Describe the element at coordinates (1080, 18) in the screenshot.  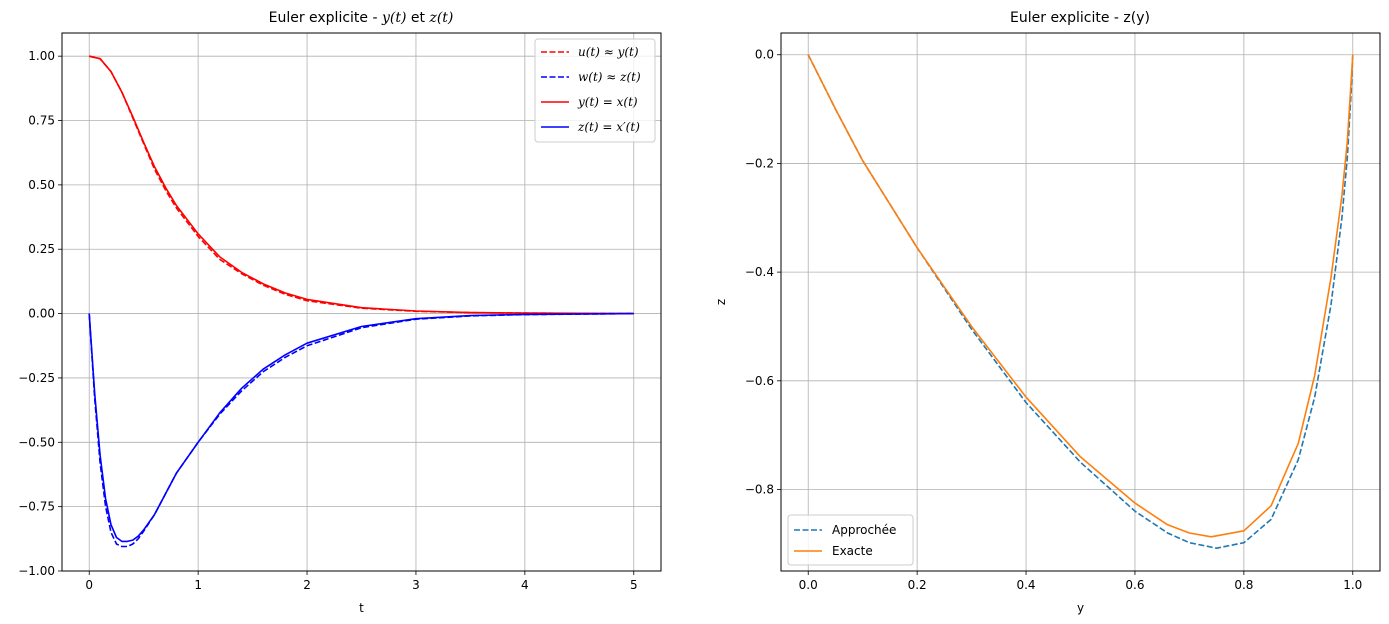
I see `right-chart-title: Euler explicite - z(y)` at that location.